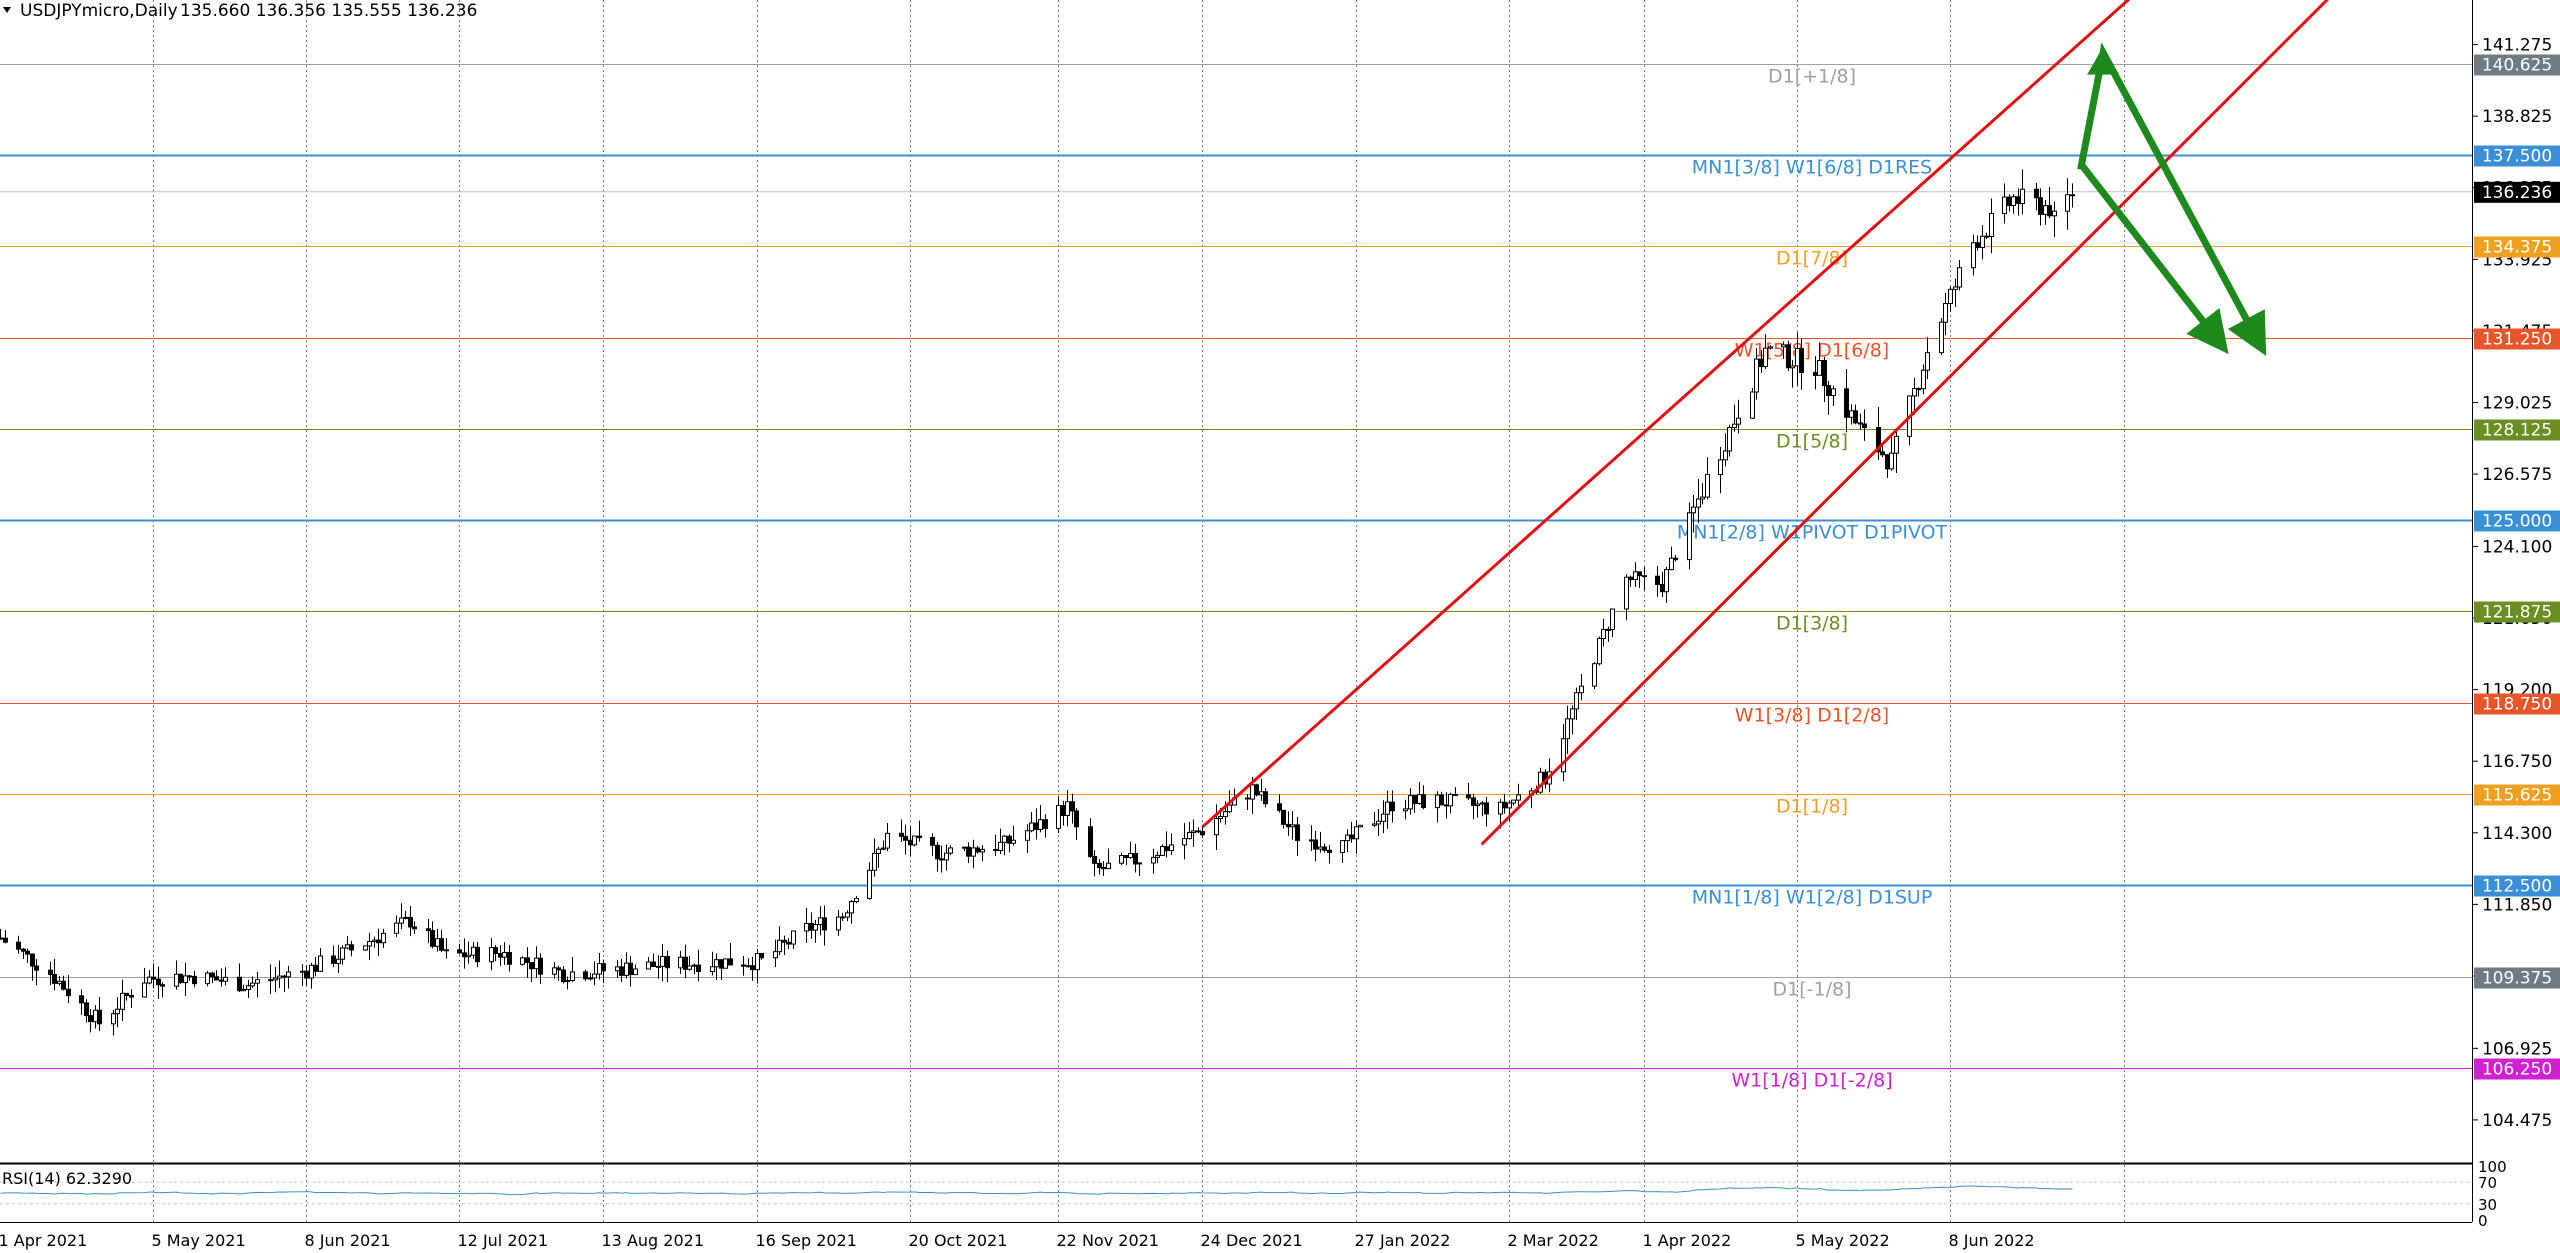 This screenshot has height=1253, width=2560. Describe the element at coordinates (2517, 1070) in the screenshot. I see `level-price-text: 106.250` at that location.